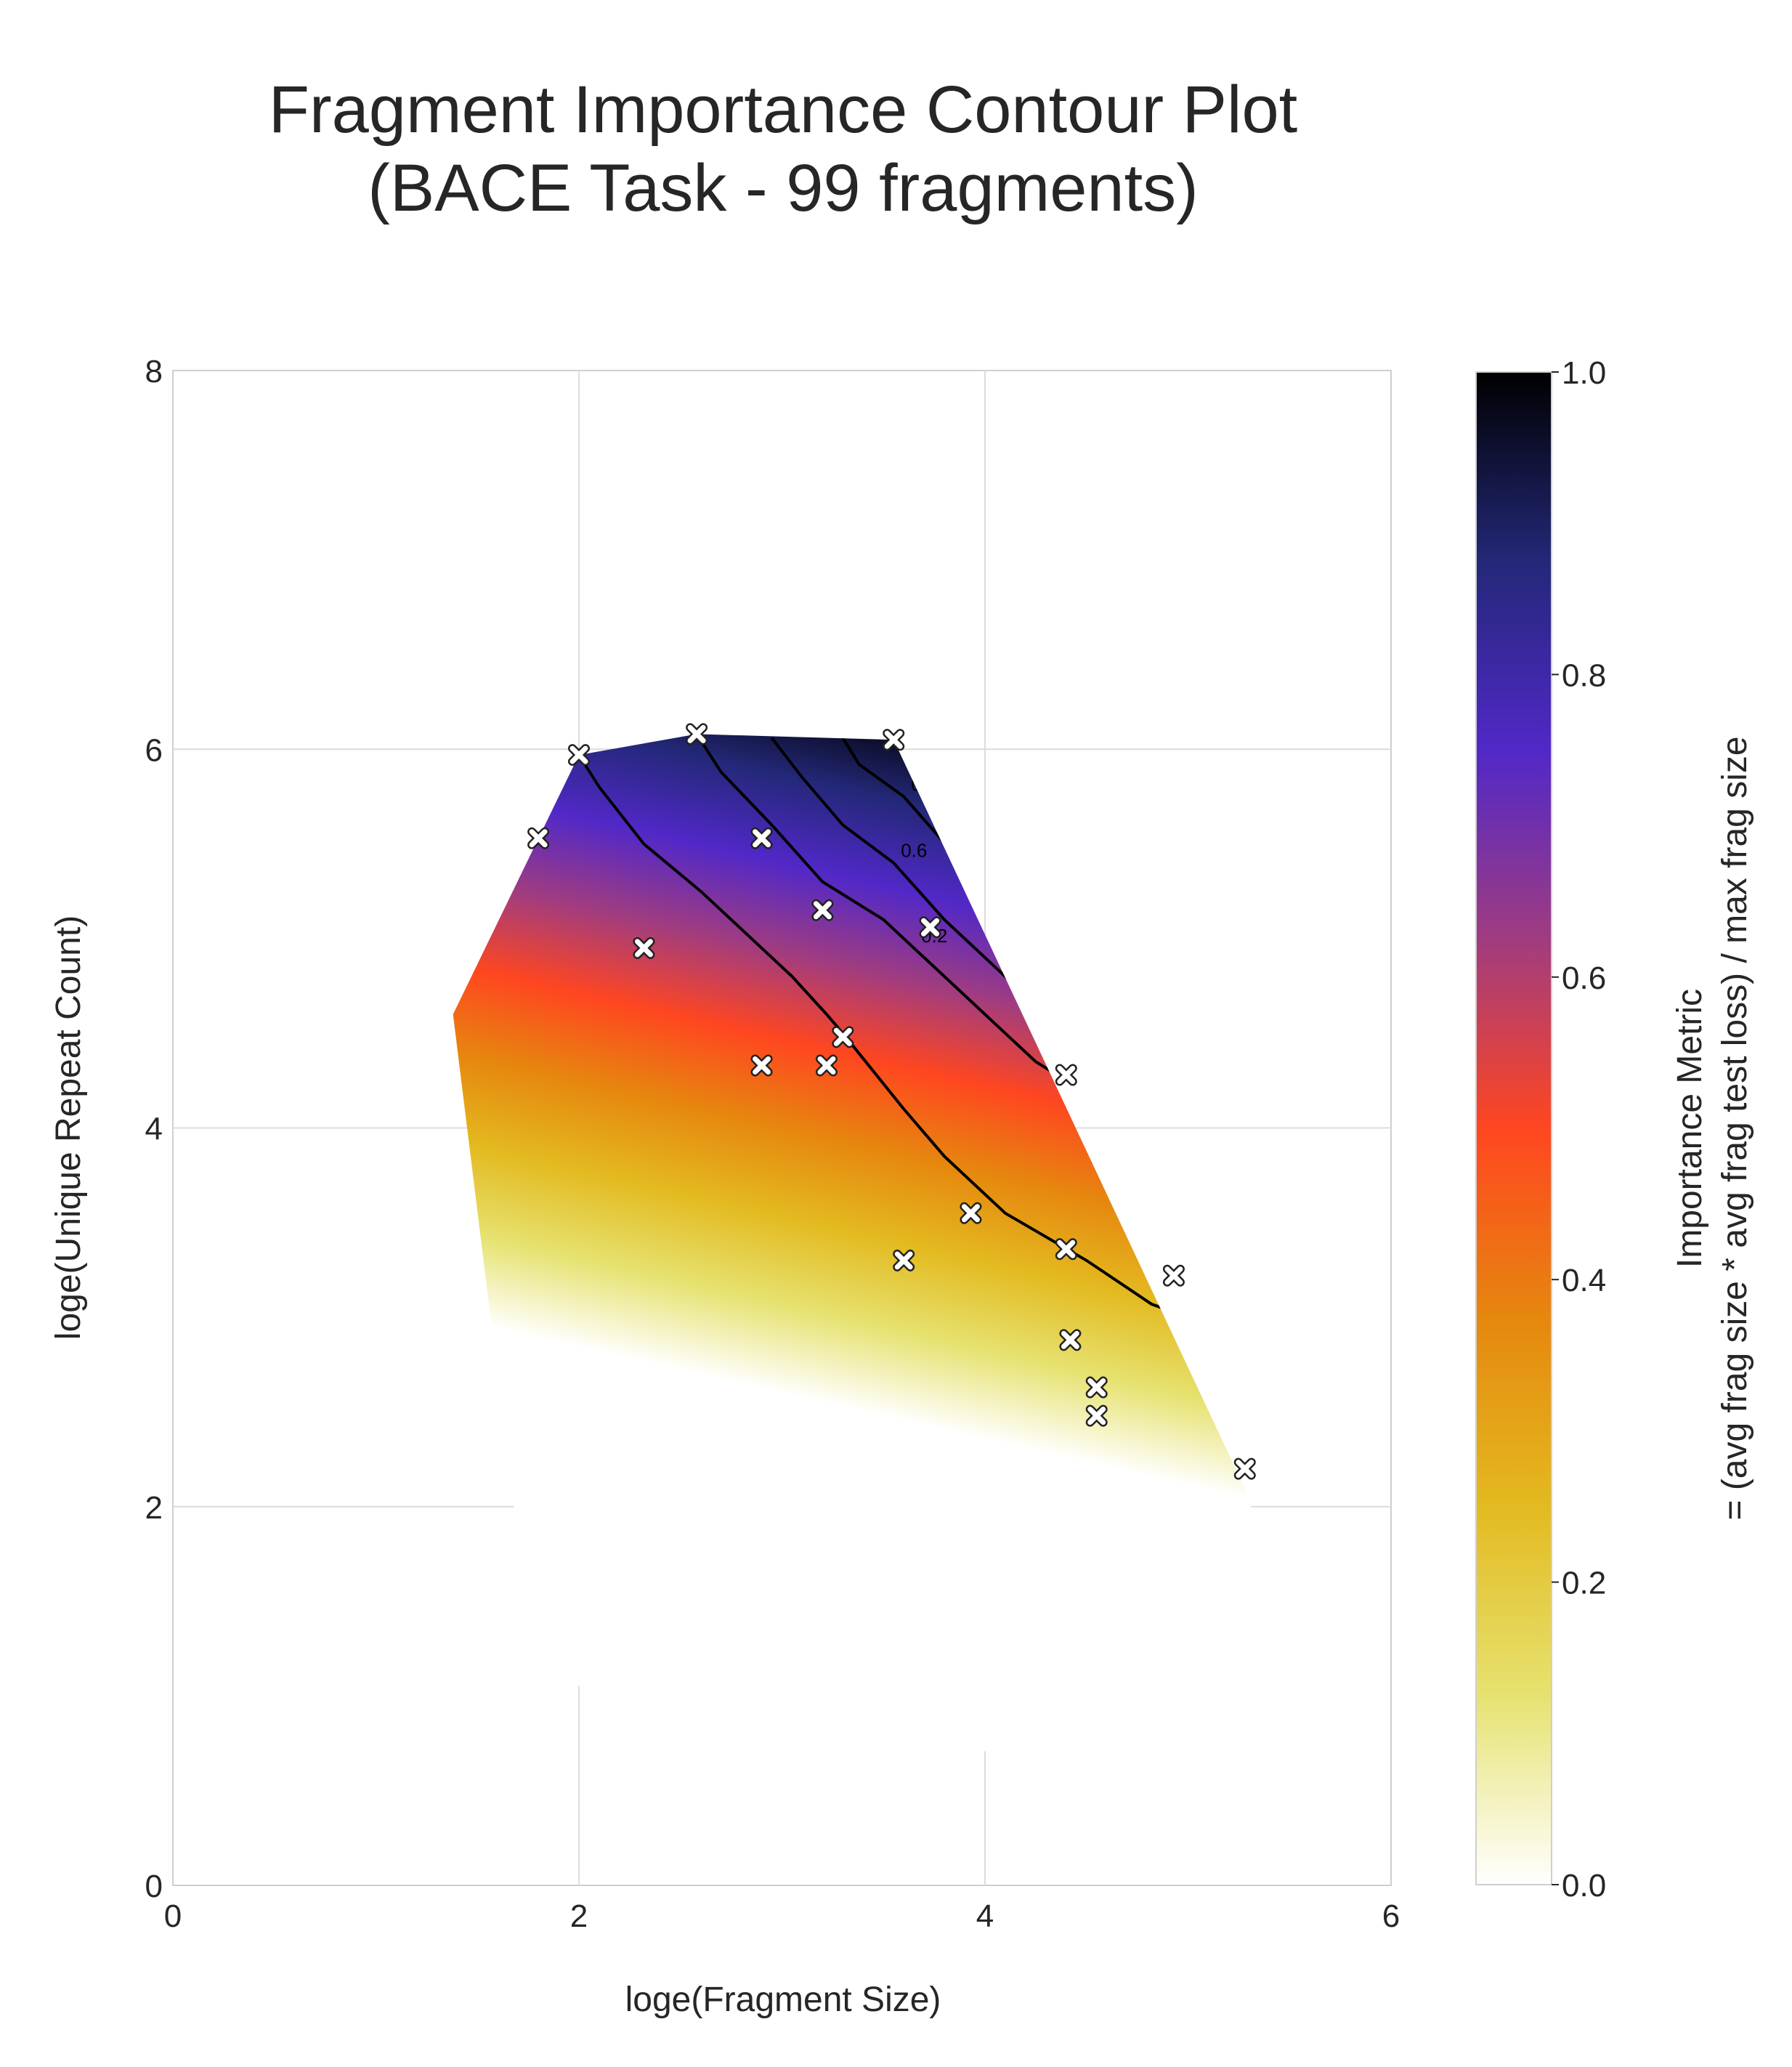 This screenshot has height=2067, width=1792. Describe the element at coordinates (904, 945) in the screenshot. I see `contour-line` at that location.